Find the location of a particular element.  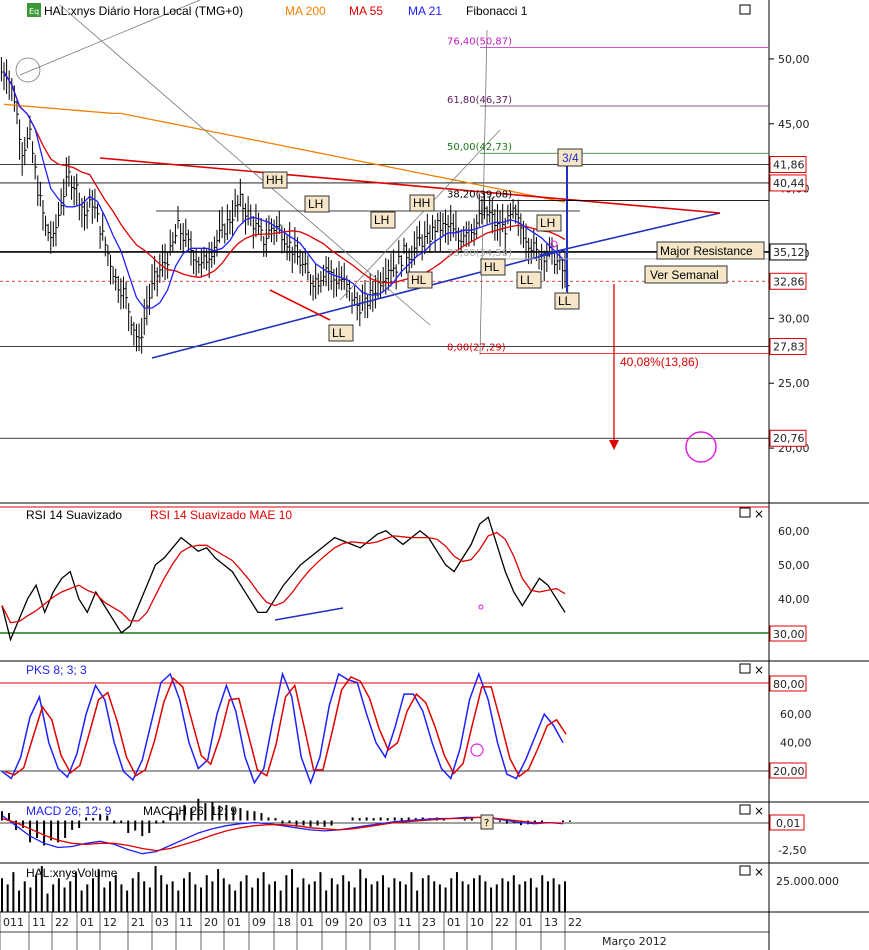

rsi-signal-line is located at coordinates (283, 577).